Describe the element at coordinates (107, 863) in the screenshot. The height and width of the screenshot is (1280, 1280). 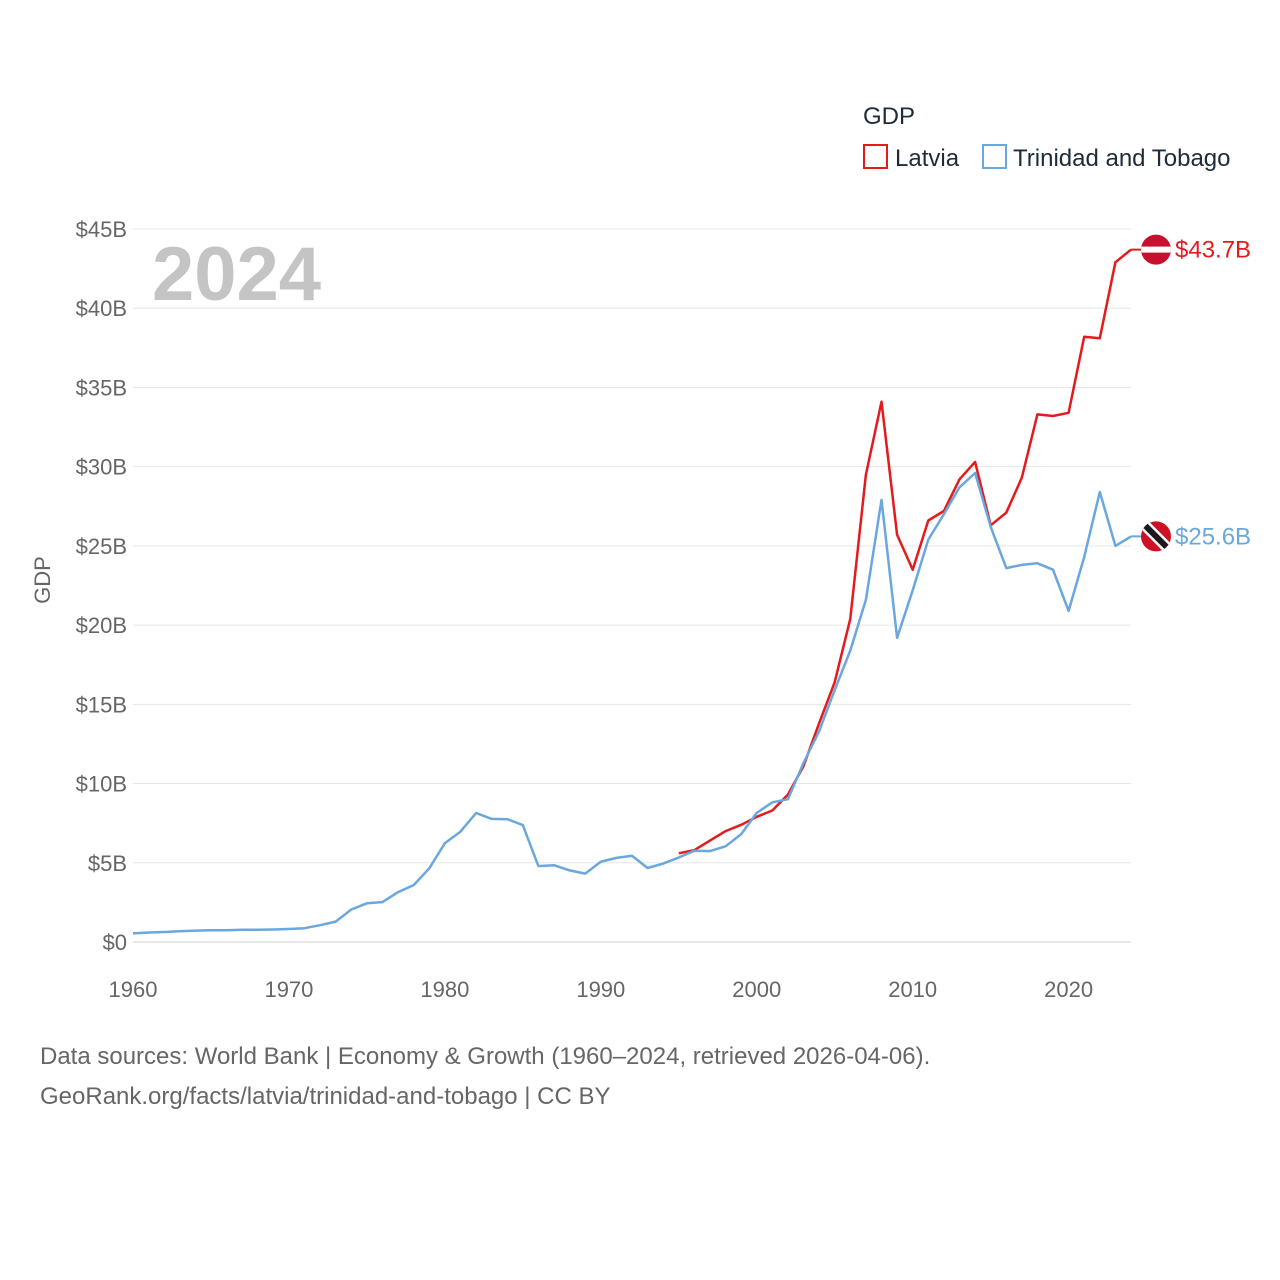
I see `y-tick-label: $5B` at that location.